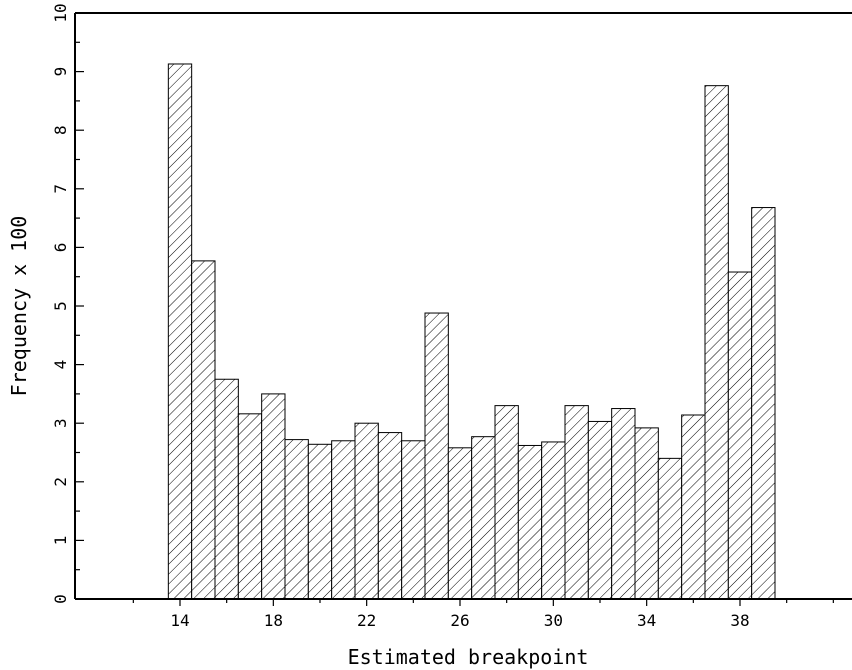 Image resolution: width=852 pixels, height=670 pixels. I want to click on x-tick-label-26: 26, so click(459, 620).